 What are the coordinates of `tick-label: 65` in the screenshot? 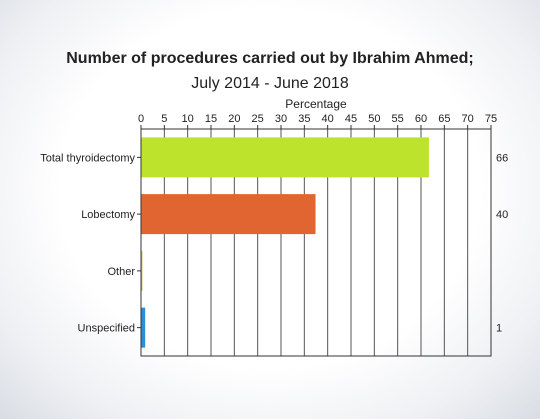 It's located at (444, 119).